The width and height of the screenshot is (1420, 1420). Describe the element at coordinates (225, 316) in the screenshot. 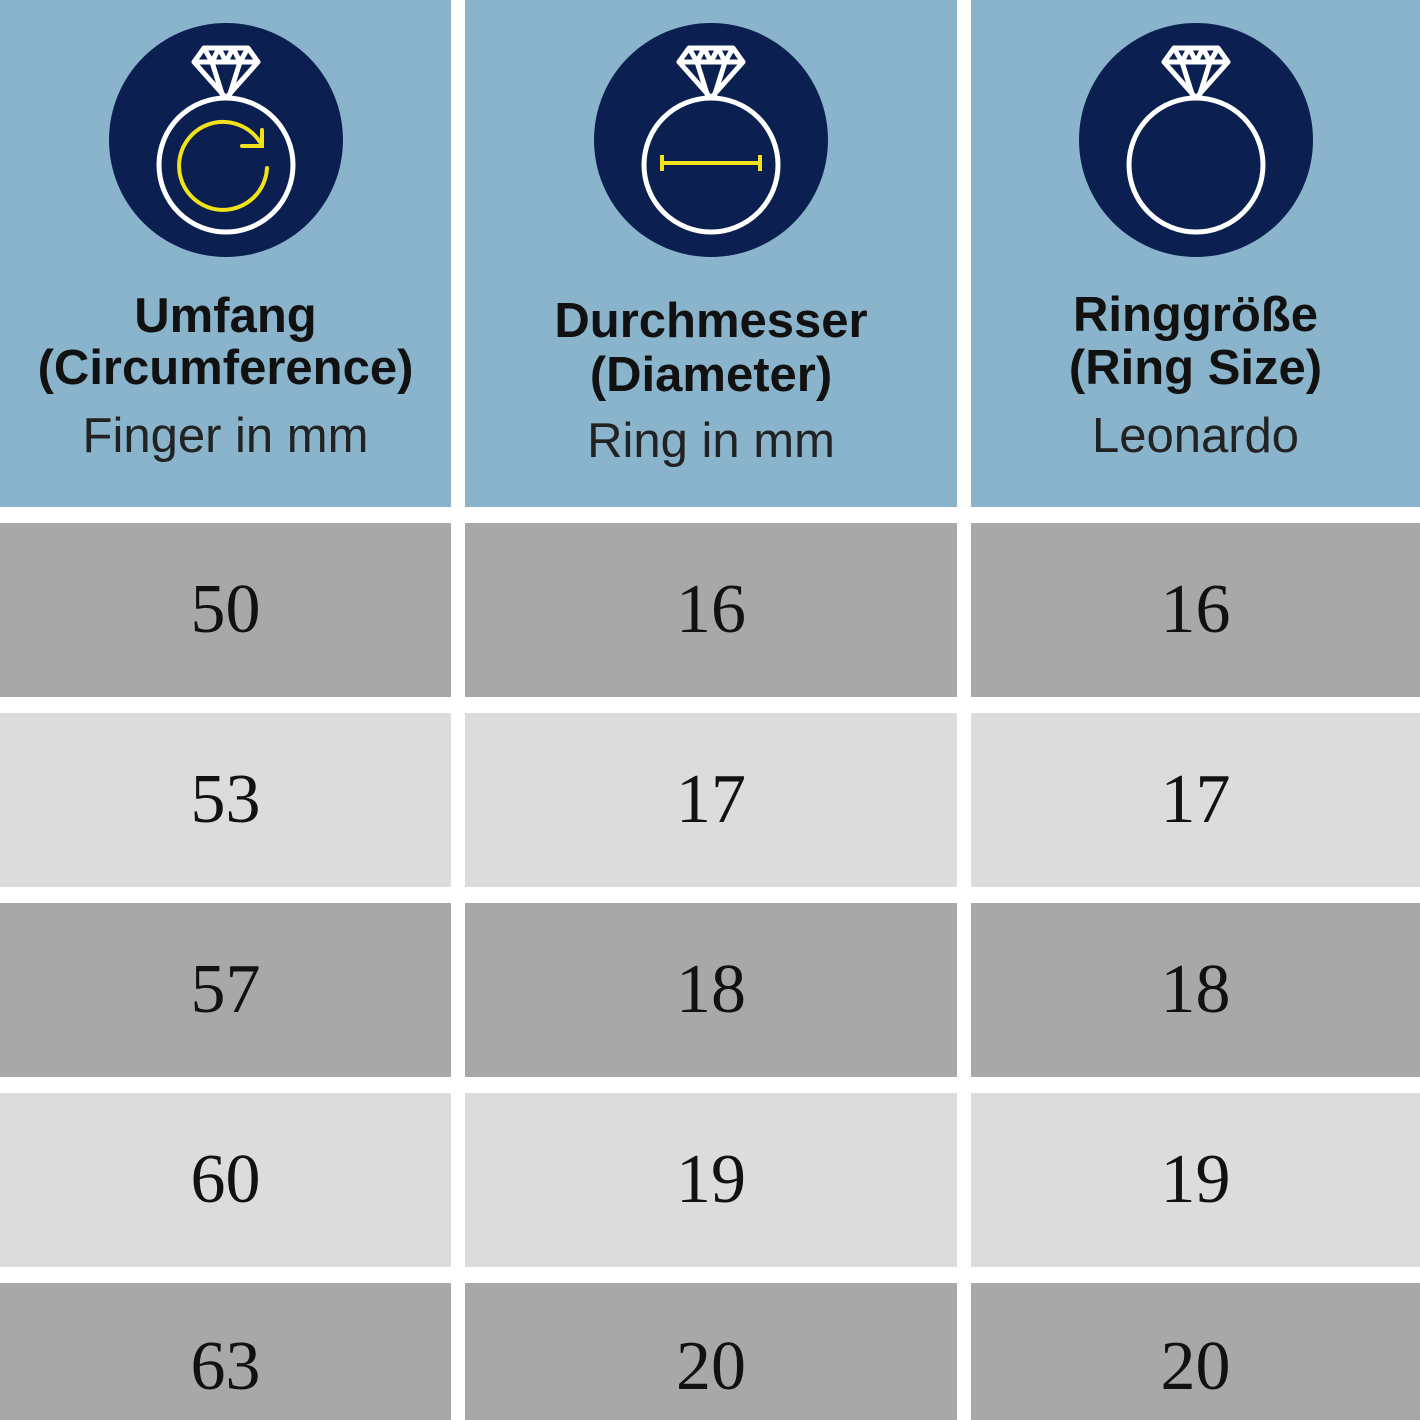

I see `column-title: Umfang` at that location.